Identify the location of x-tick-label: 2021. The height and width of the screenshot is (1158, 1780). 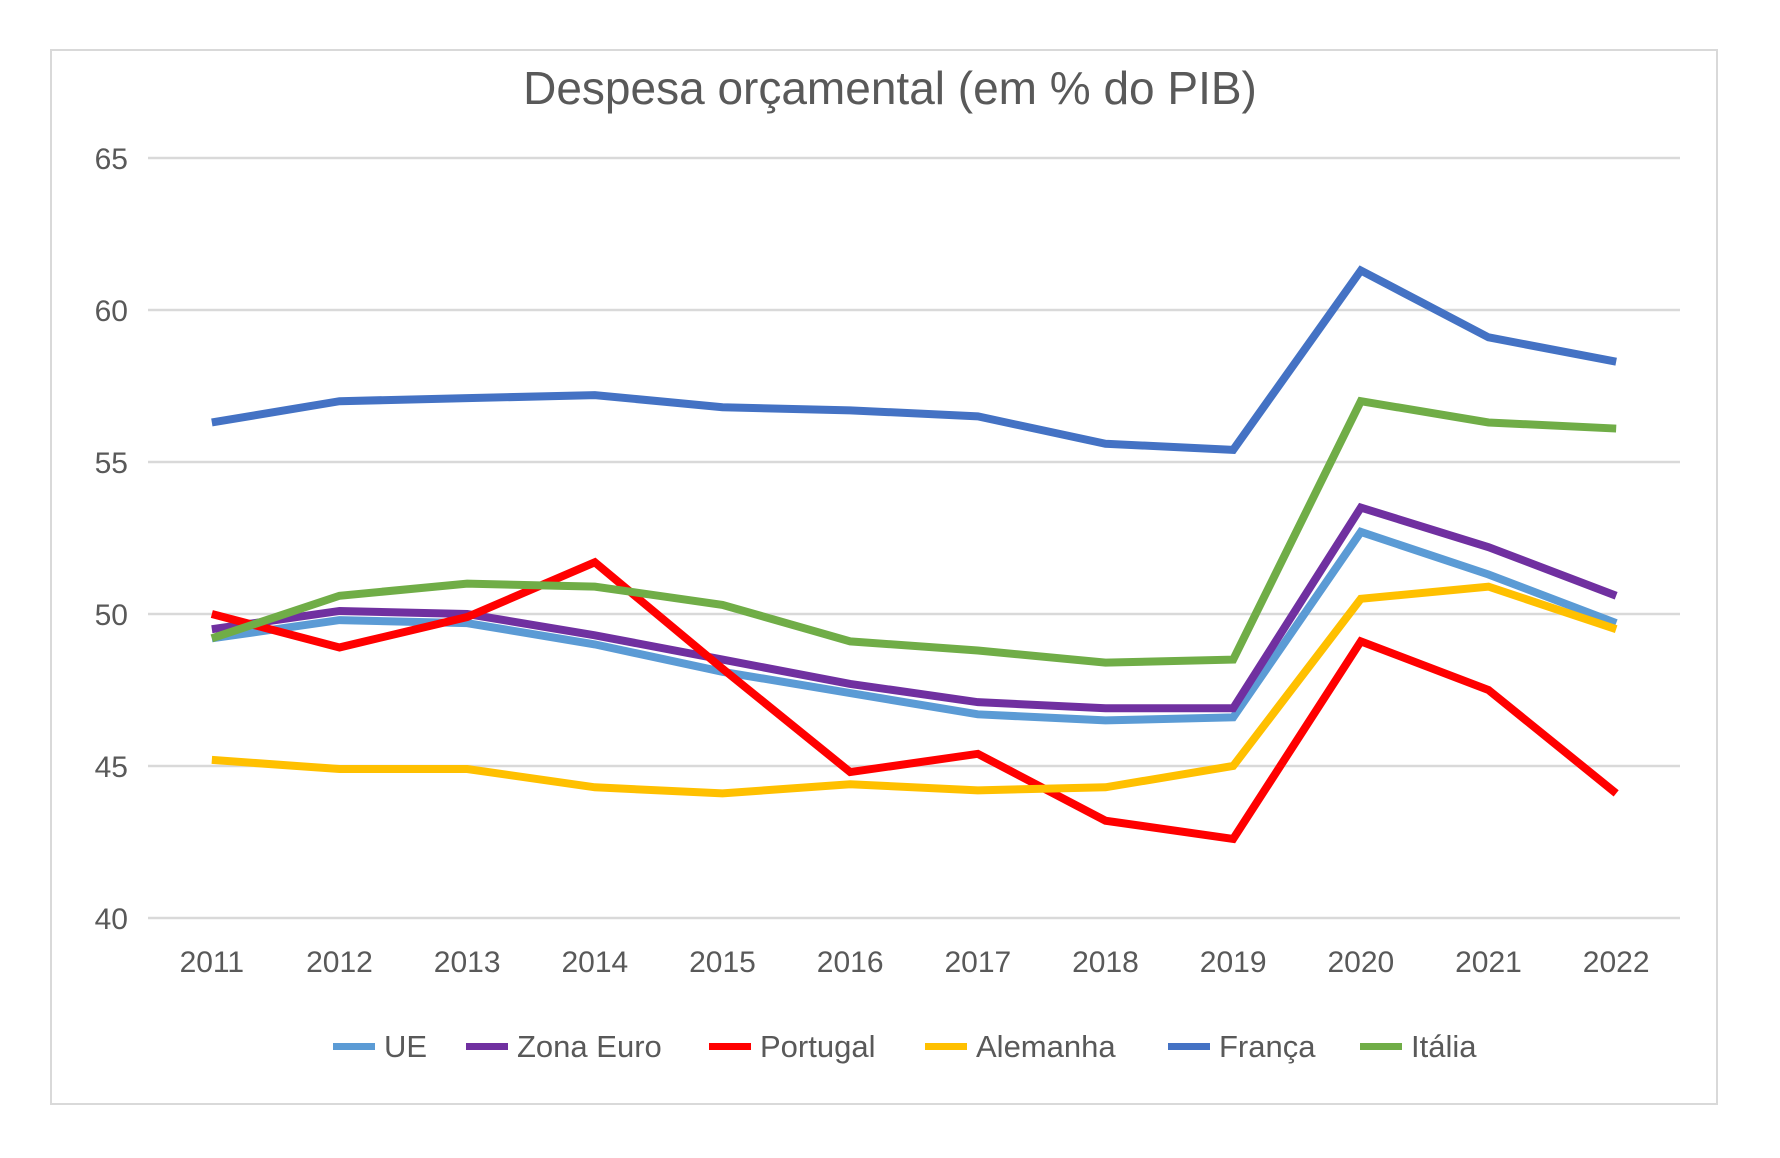
(1488, 962).